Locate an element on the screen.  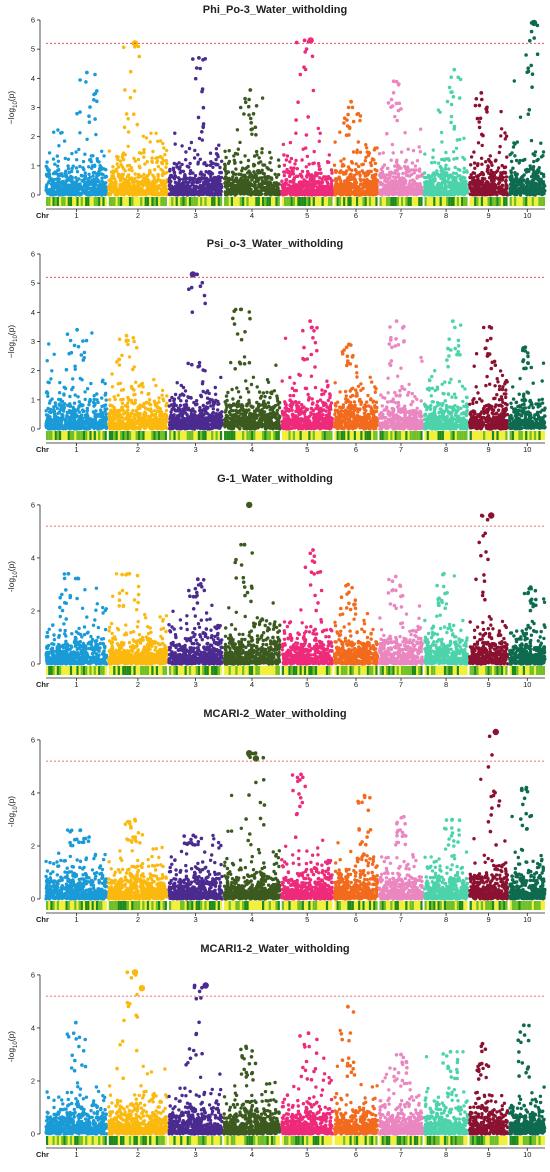
chromosome-label: 3 is located at coordinates (196, 215).